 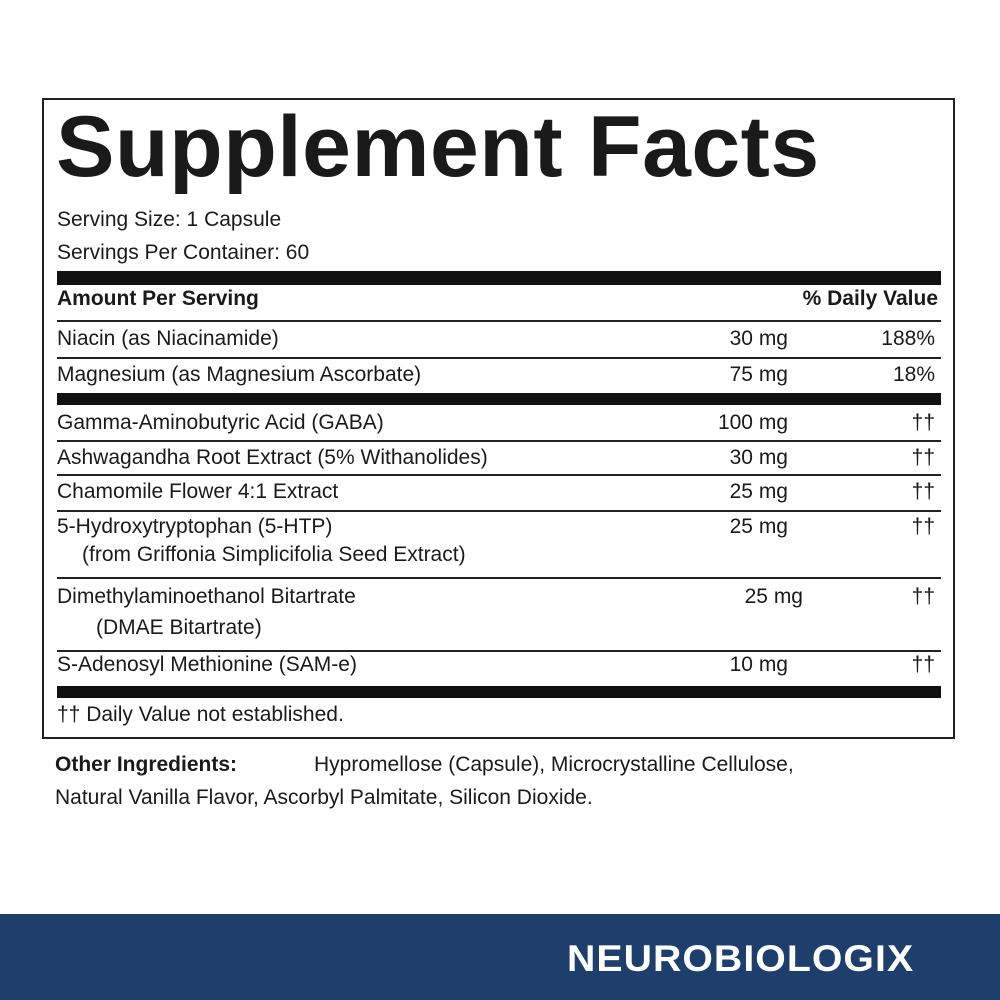 I want to click on other-ingredients-label: Other Ingredients:, so click(x=146, y=764).